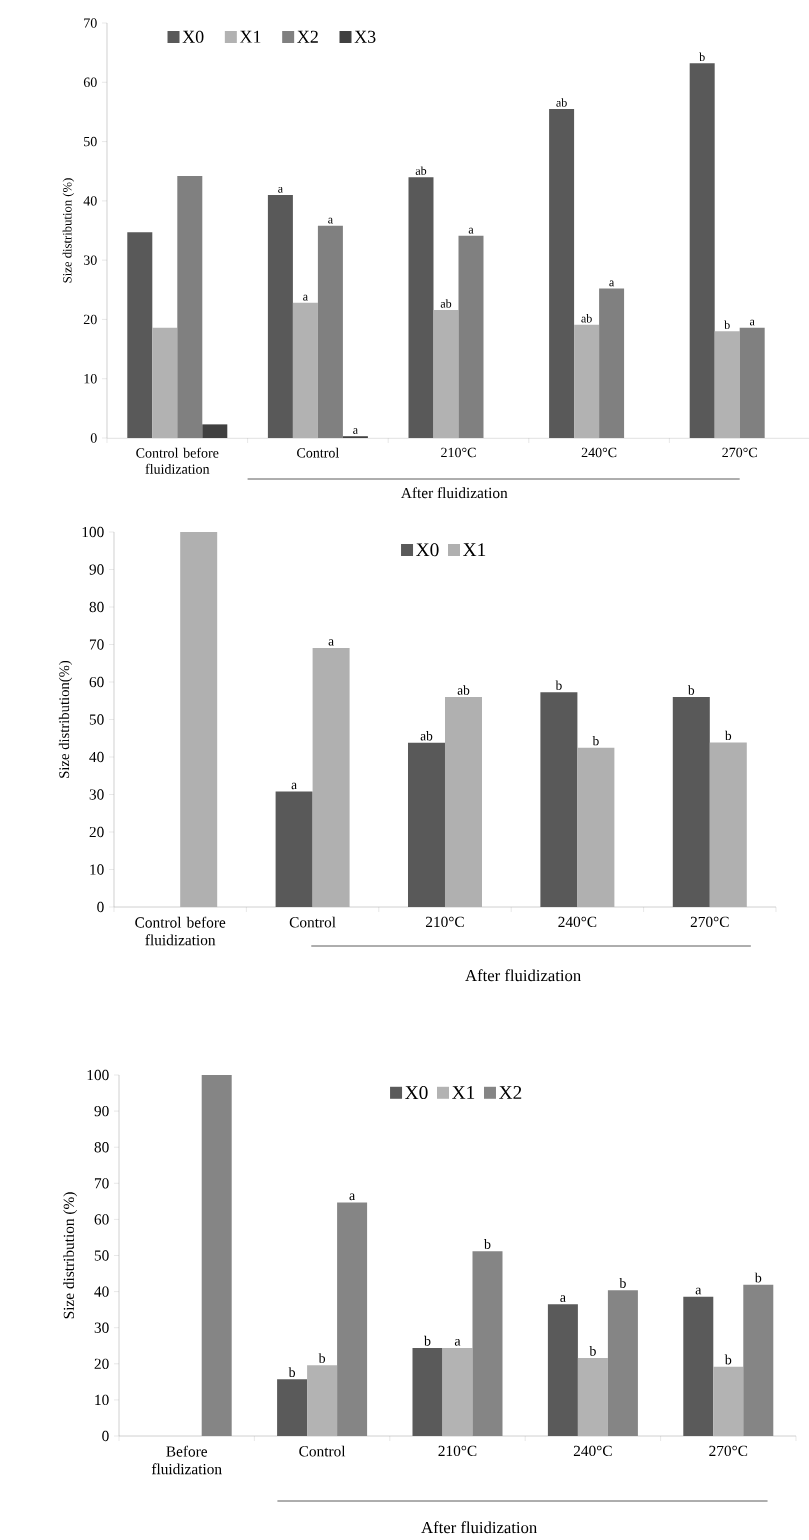 Image resolution: width=809 pixels, height=1540 pixels. What do you see at coordinates (365, 36) in the screenshot?
I see `legend-label: X3` at bounding box center [365, 36].